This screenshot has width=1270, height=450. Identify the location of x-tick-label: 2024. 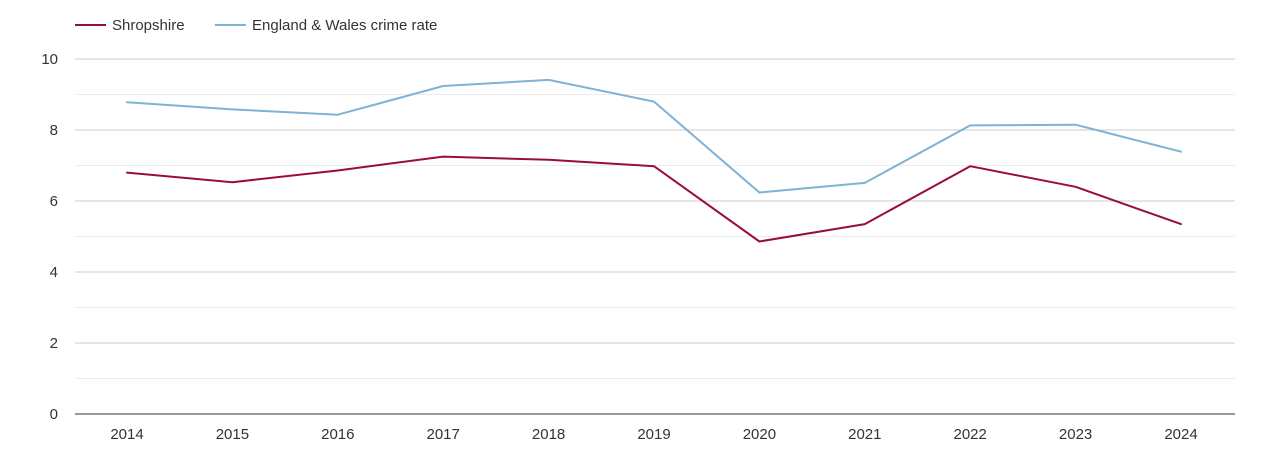
(1180, 434).